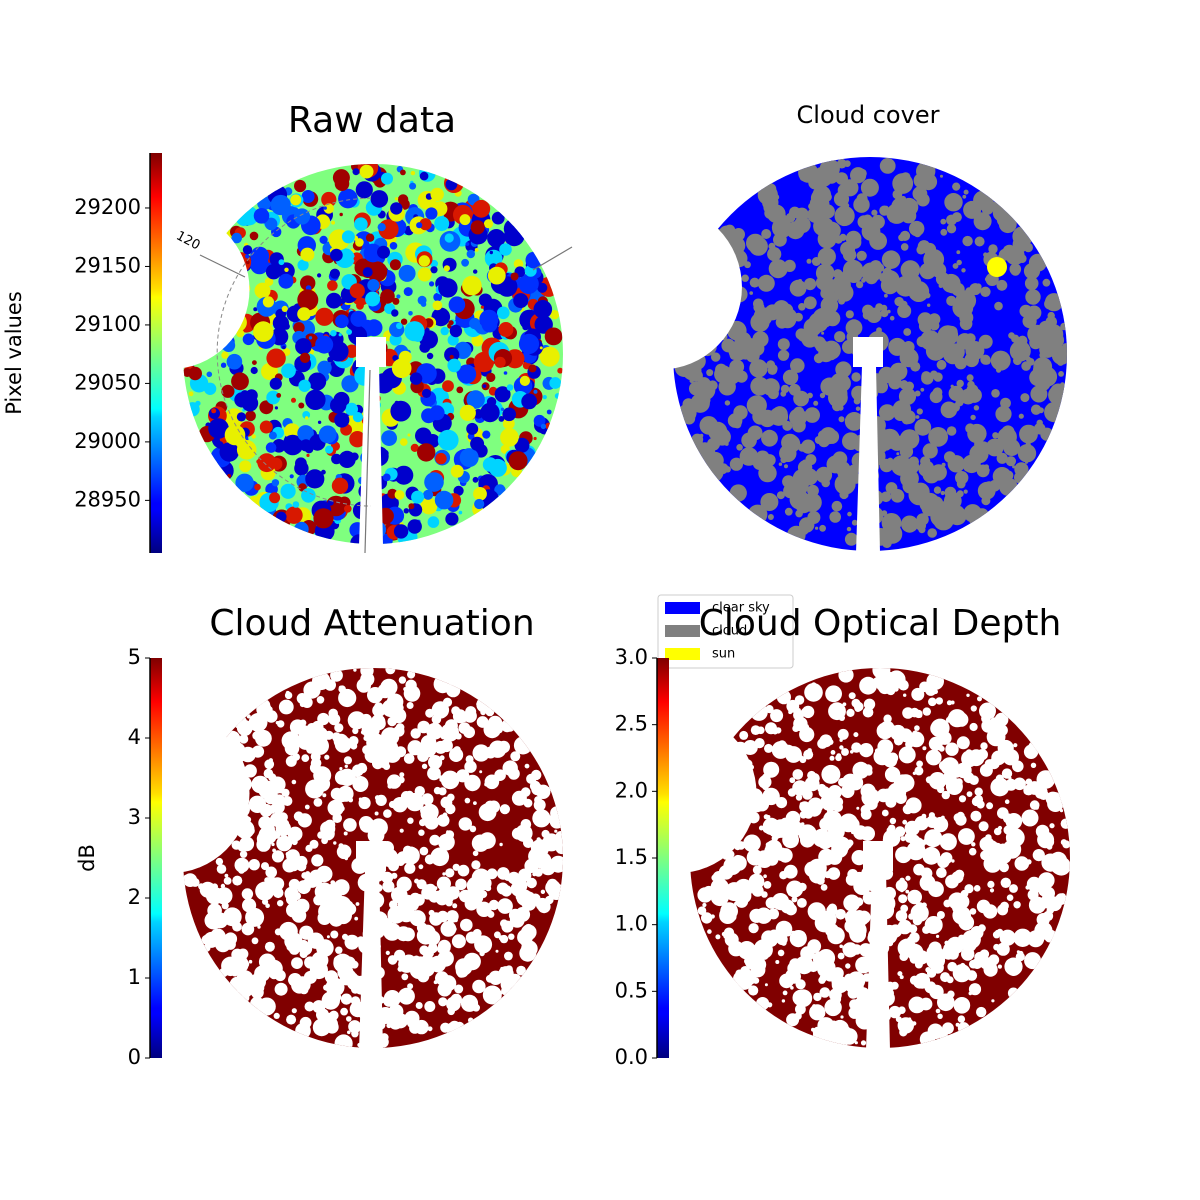 This screenshot has width=1200, height=1200. What do you see at coordinates (107, 499) in the screenshot?
I see `tick-label: 28950` at bounding box center [107, 499].